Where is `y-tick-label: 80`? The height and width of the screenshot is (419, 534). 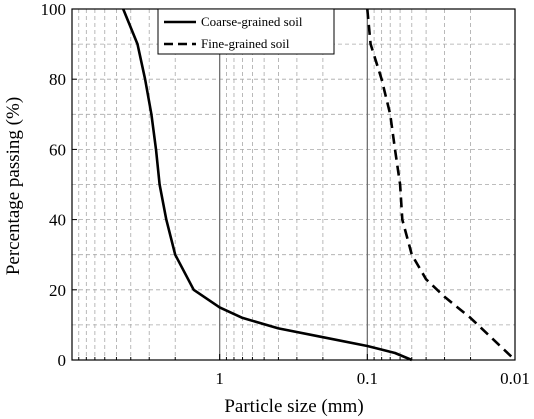
y-tick-label: 80 is located at coordinates (57, 79).